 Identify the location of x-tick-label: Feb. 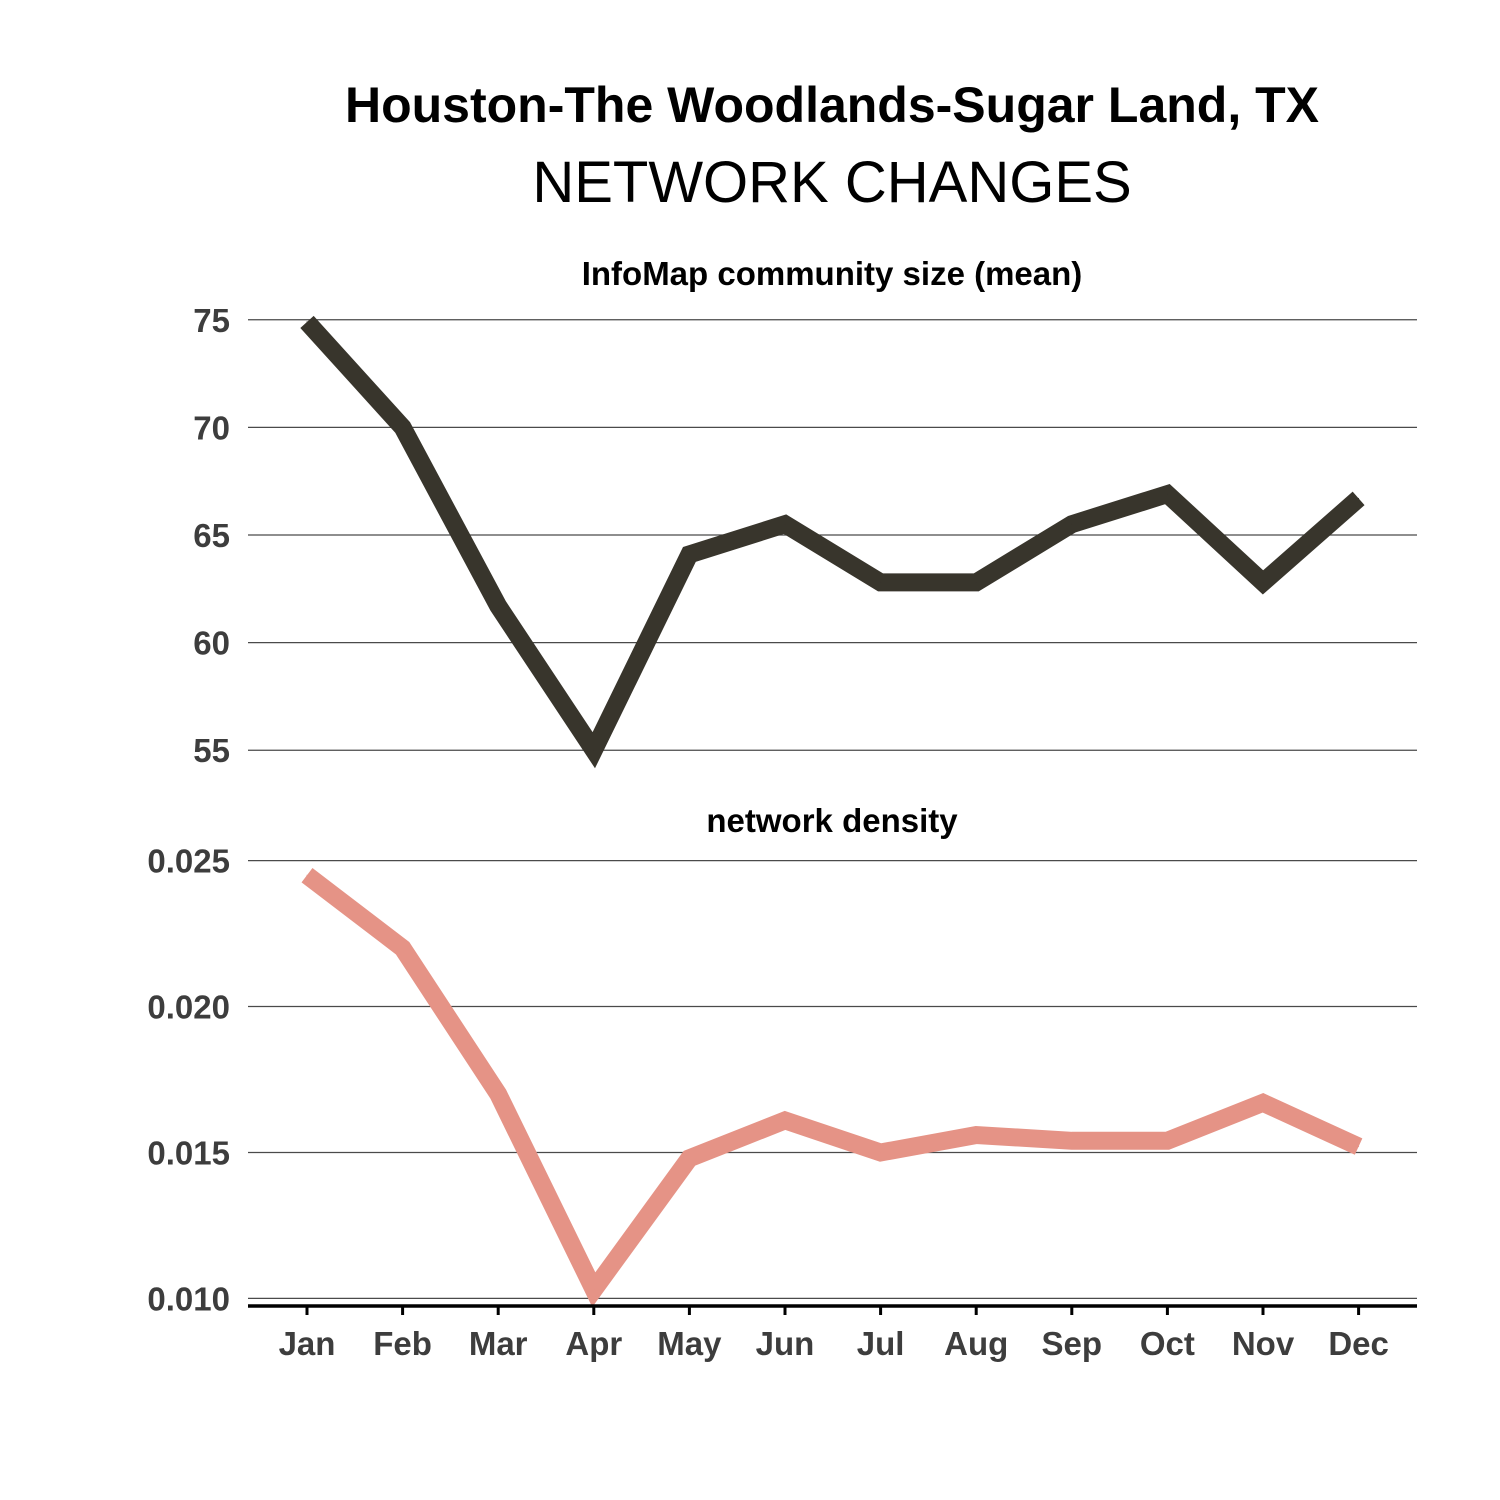
(402, 1343).